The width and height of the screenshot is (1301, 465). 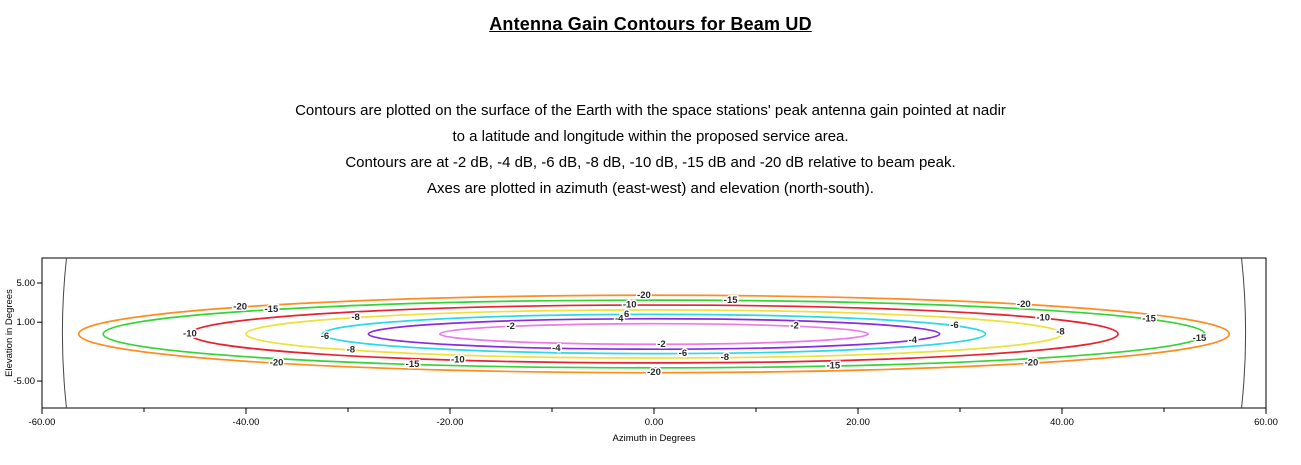 I want to click on earth-limb-left, so click(x=64, y=333).